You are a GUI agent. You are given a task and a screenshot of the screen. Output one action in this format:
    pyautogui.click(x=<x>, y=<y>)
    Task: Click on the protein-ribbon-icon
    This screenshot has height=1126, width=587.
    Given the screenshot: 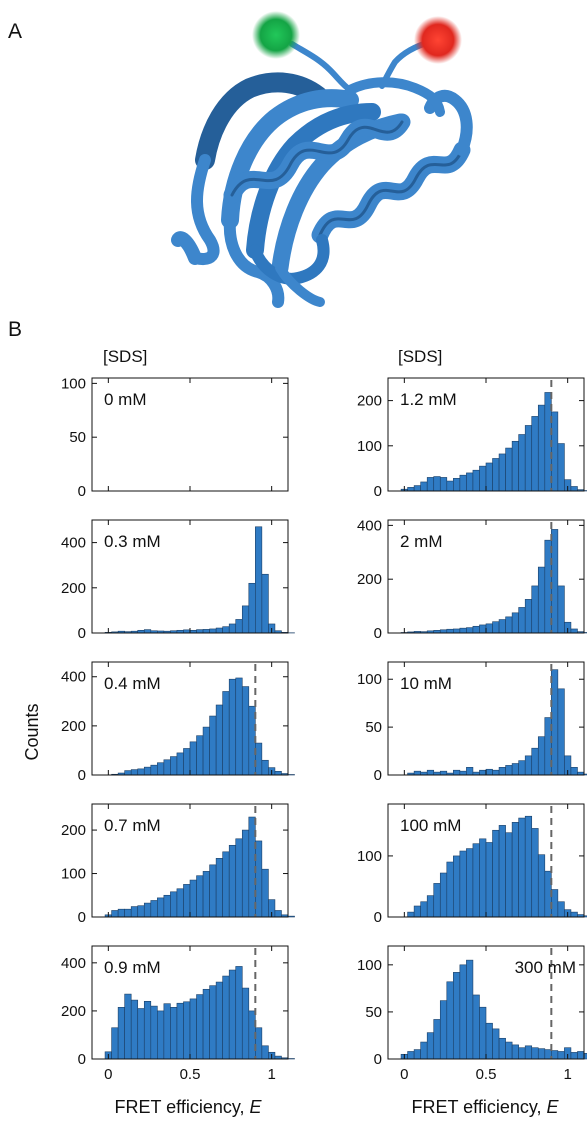 What is the action you would take?
    pyautogui.click(x=322, y=173)
    